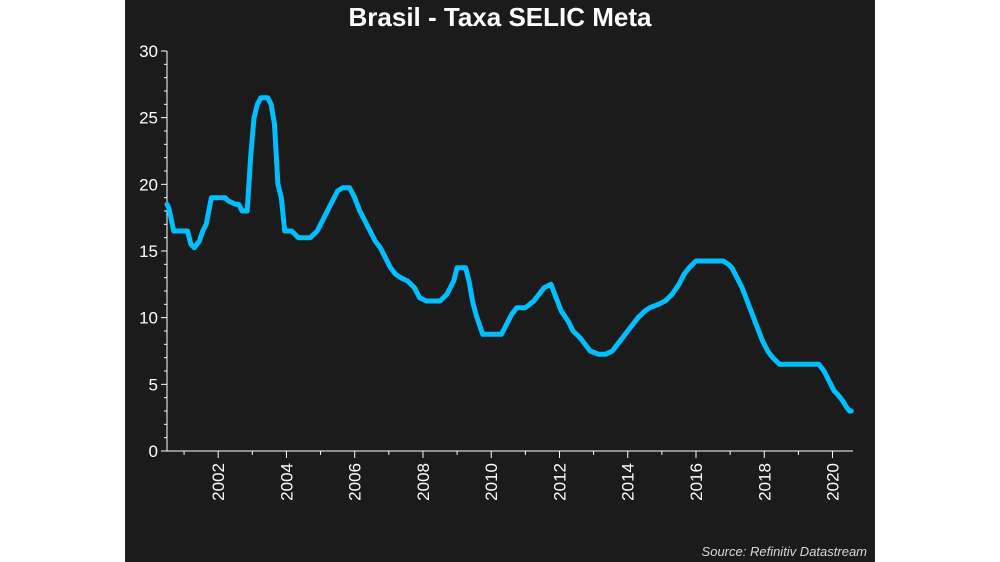  What do you see at coordinates (355, 482) in the screenshot?
I see `x-tick-label: 2006` at bounding box center [355, 482].